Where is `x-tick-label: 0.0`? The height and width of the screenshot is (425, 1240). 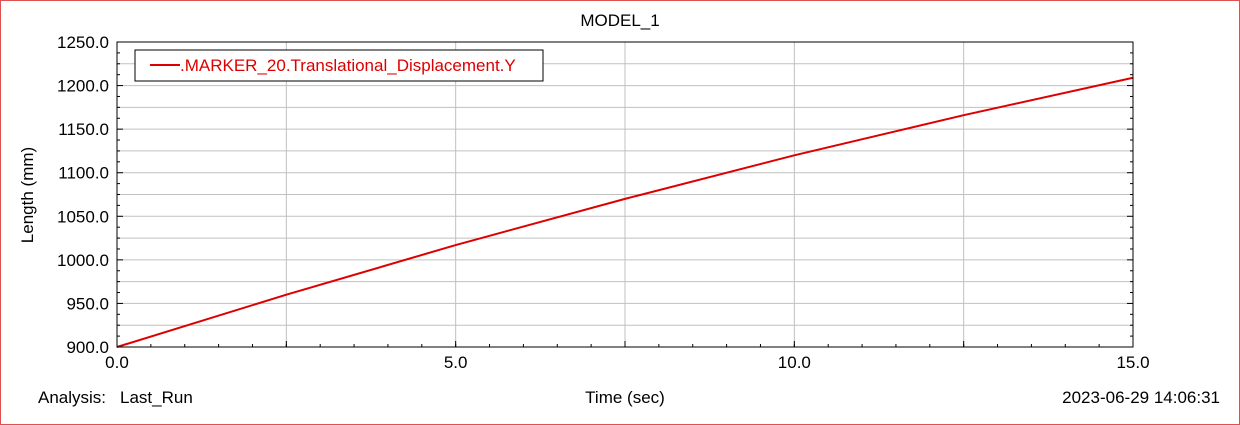 x-tick-label: 0.0 is located at coordinates (117, 362).